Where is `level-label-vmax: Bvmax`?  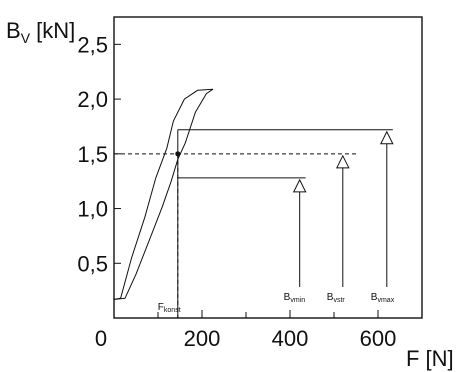
level-label-vmax: Bvmax is located at coordinates (383, 298).